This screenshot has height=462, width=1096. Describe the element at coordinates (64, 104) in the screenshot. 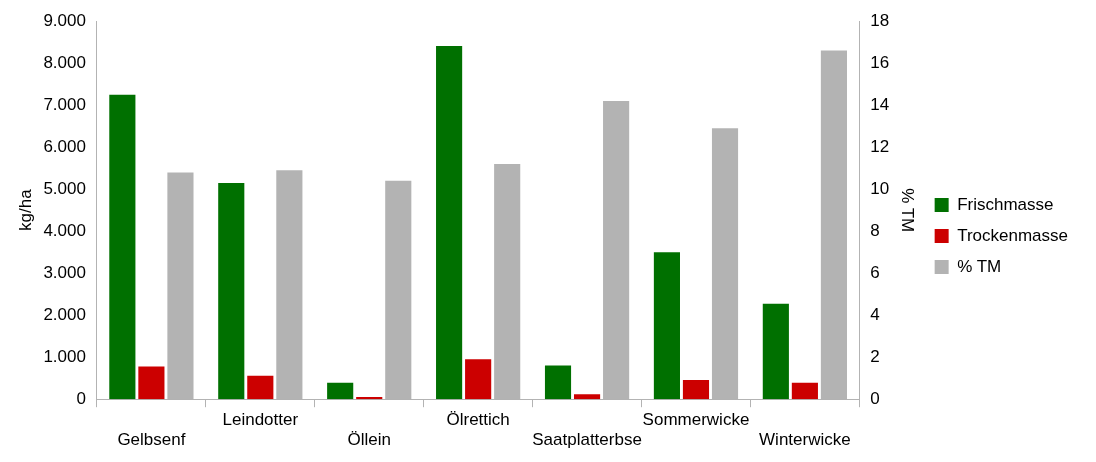

I see `y-tick-label: 7.000` at that location.